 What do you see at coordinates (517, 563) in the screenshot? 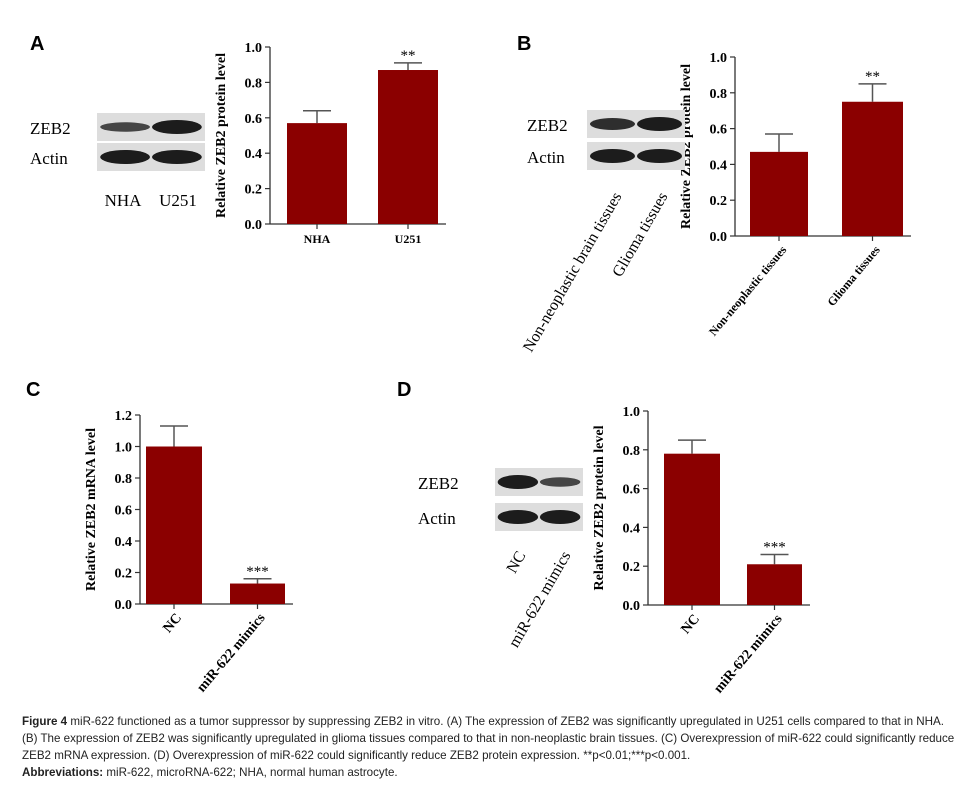
I see `blot-lane-label: NC` at bounding box center [517, 563].